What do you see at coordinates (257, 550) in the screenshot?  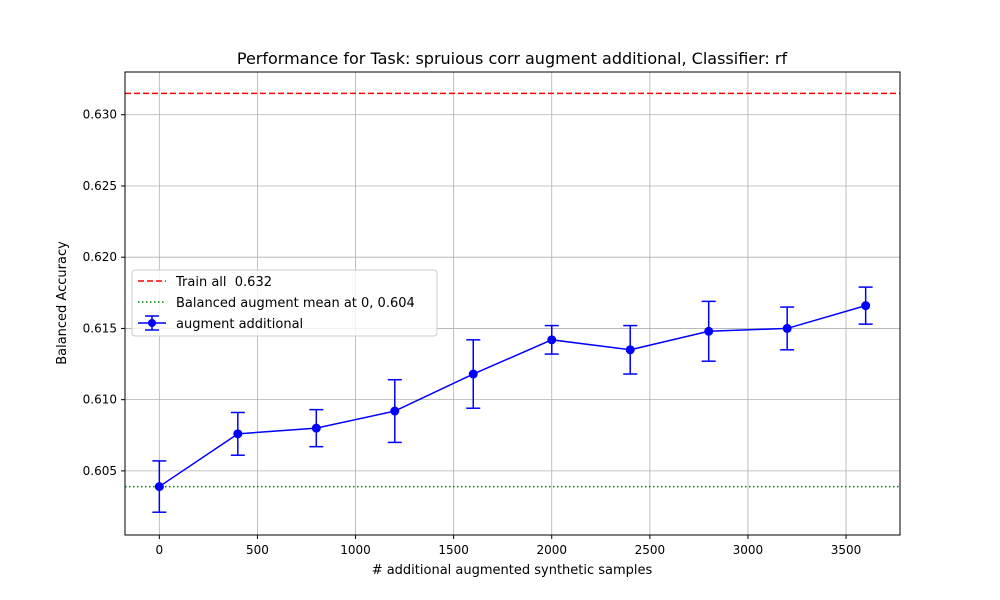 I see `x-tick-label: 500` at bounding box center [257, 550].